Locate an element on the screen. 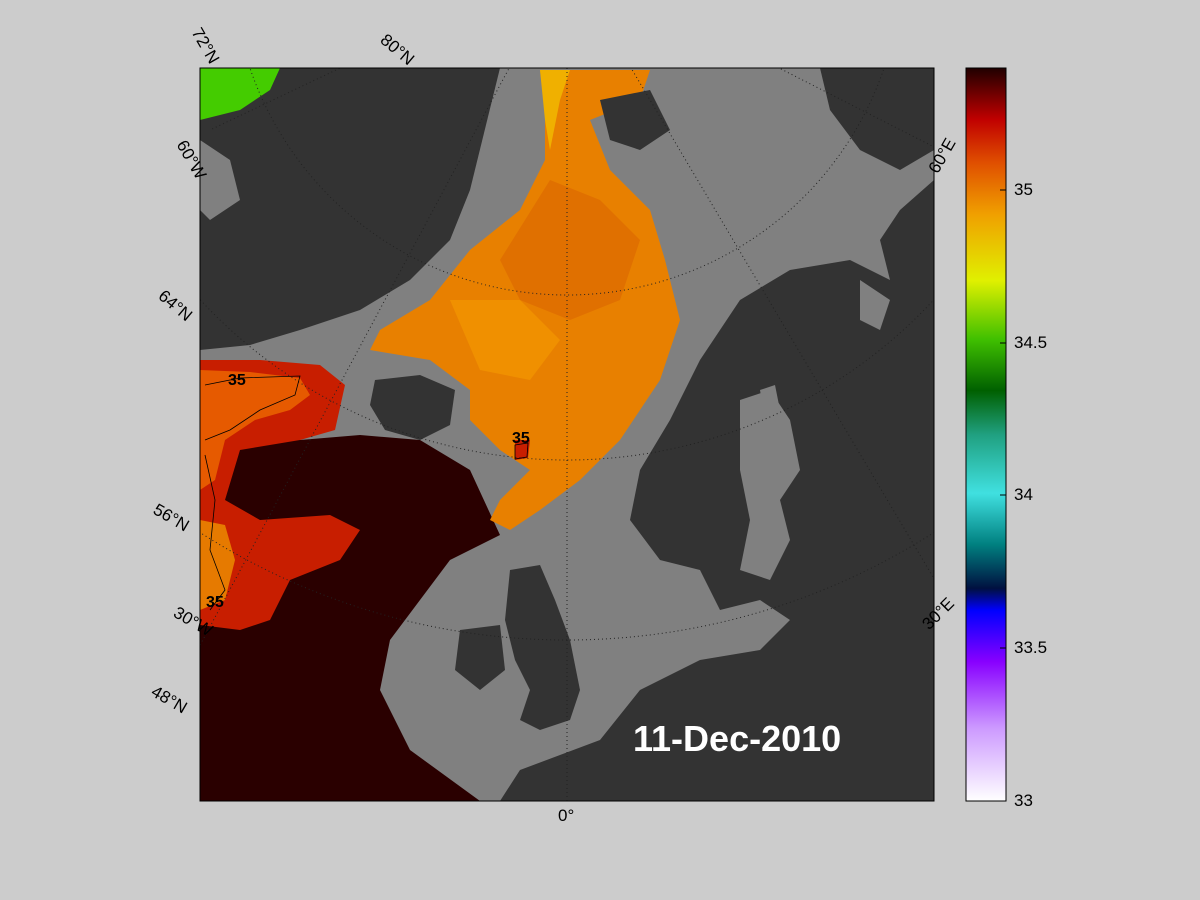 The width and height of the screenshot is (1200, 900). colorbar-tick-33: 33 is located at coordinates (1023, 800).